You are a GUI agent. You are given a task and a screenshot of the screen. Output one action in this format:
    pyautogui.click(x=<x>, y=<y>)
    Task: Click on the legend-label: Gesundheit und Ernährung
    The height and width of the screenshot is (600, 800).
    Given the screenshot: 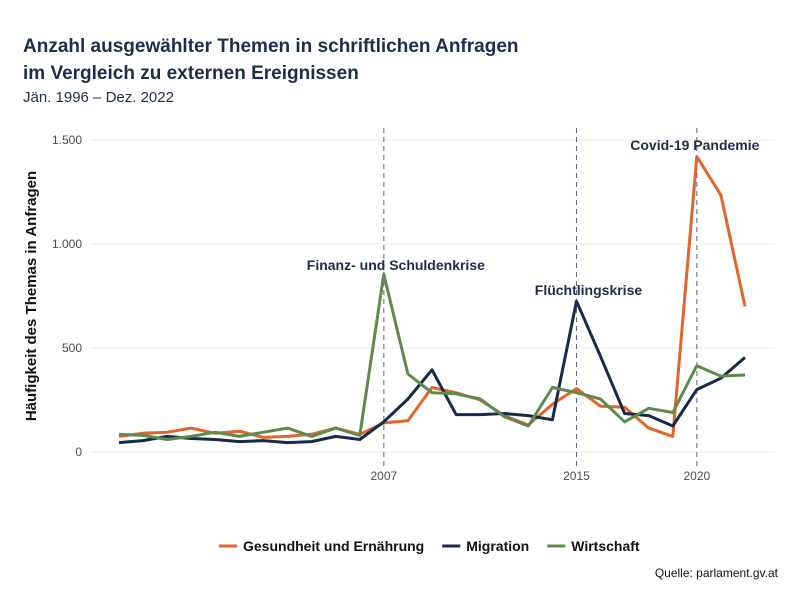 What is the action you would take?
    pyautogui.click(x=333, y=546)
    